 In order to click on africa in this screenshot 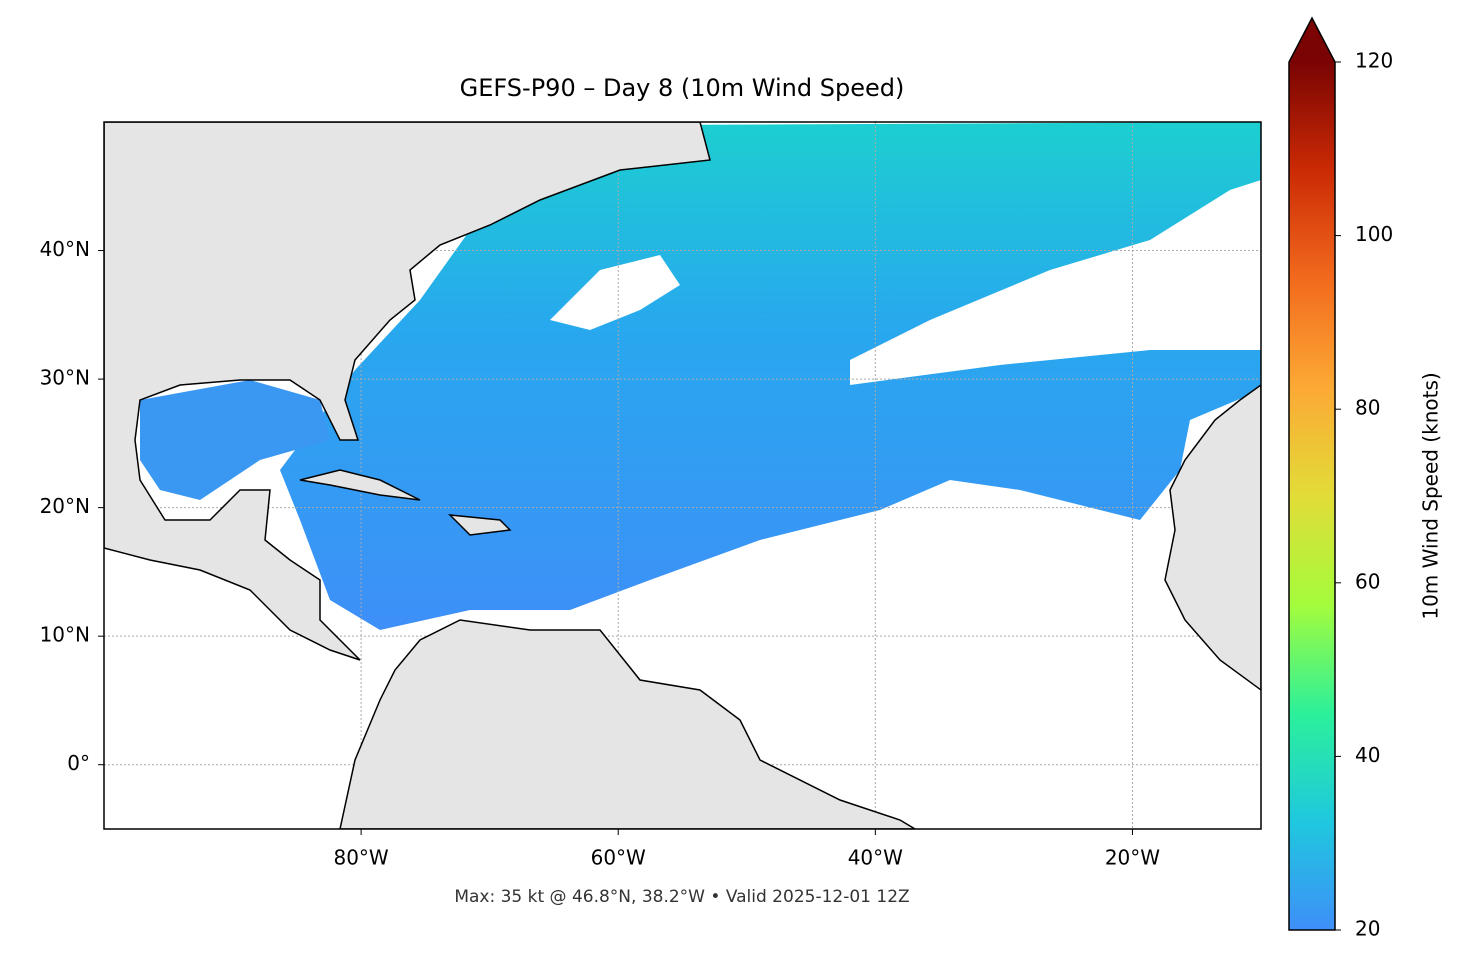, I will do `click(1212, 537)`.